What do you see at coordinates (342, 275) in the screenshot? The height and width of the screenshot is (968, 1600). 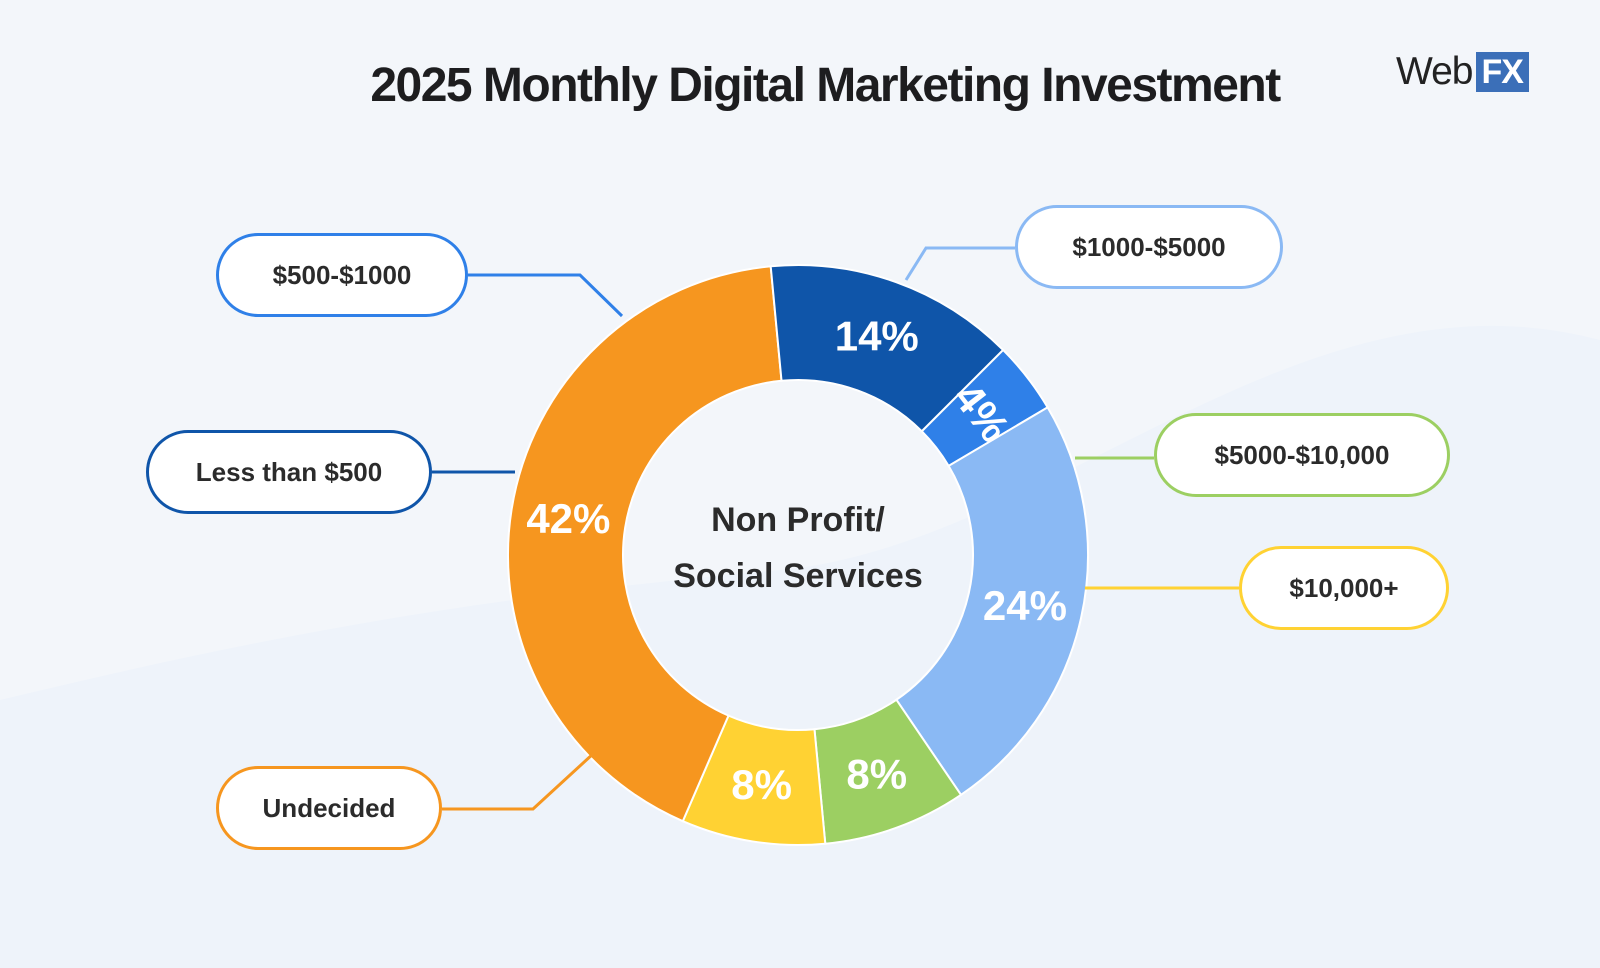 I see `callout-500-1000: $500-$1000` at bounding box center [342, 275].